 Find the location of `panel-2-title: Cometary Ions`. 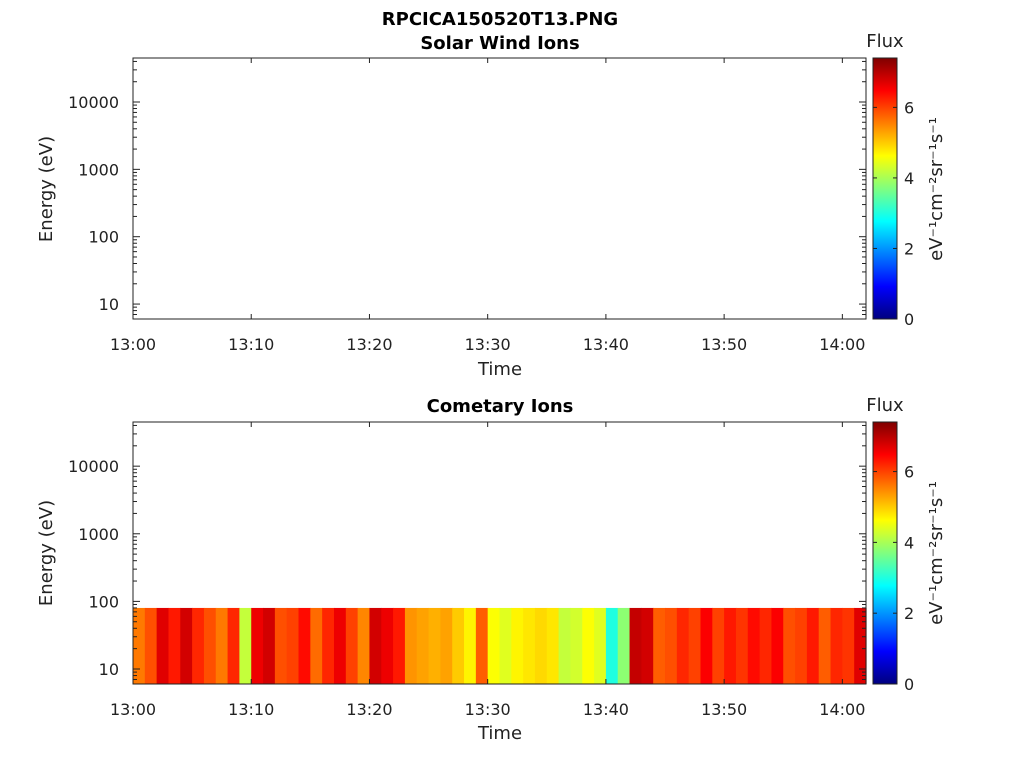

panel-2-title: Cometary Ions is located at coordinates (500, 406).